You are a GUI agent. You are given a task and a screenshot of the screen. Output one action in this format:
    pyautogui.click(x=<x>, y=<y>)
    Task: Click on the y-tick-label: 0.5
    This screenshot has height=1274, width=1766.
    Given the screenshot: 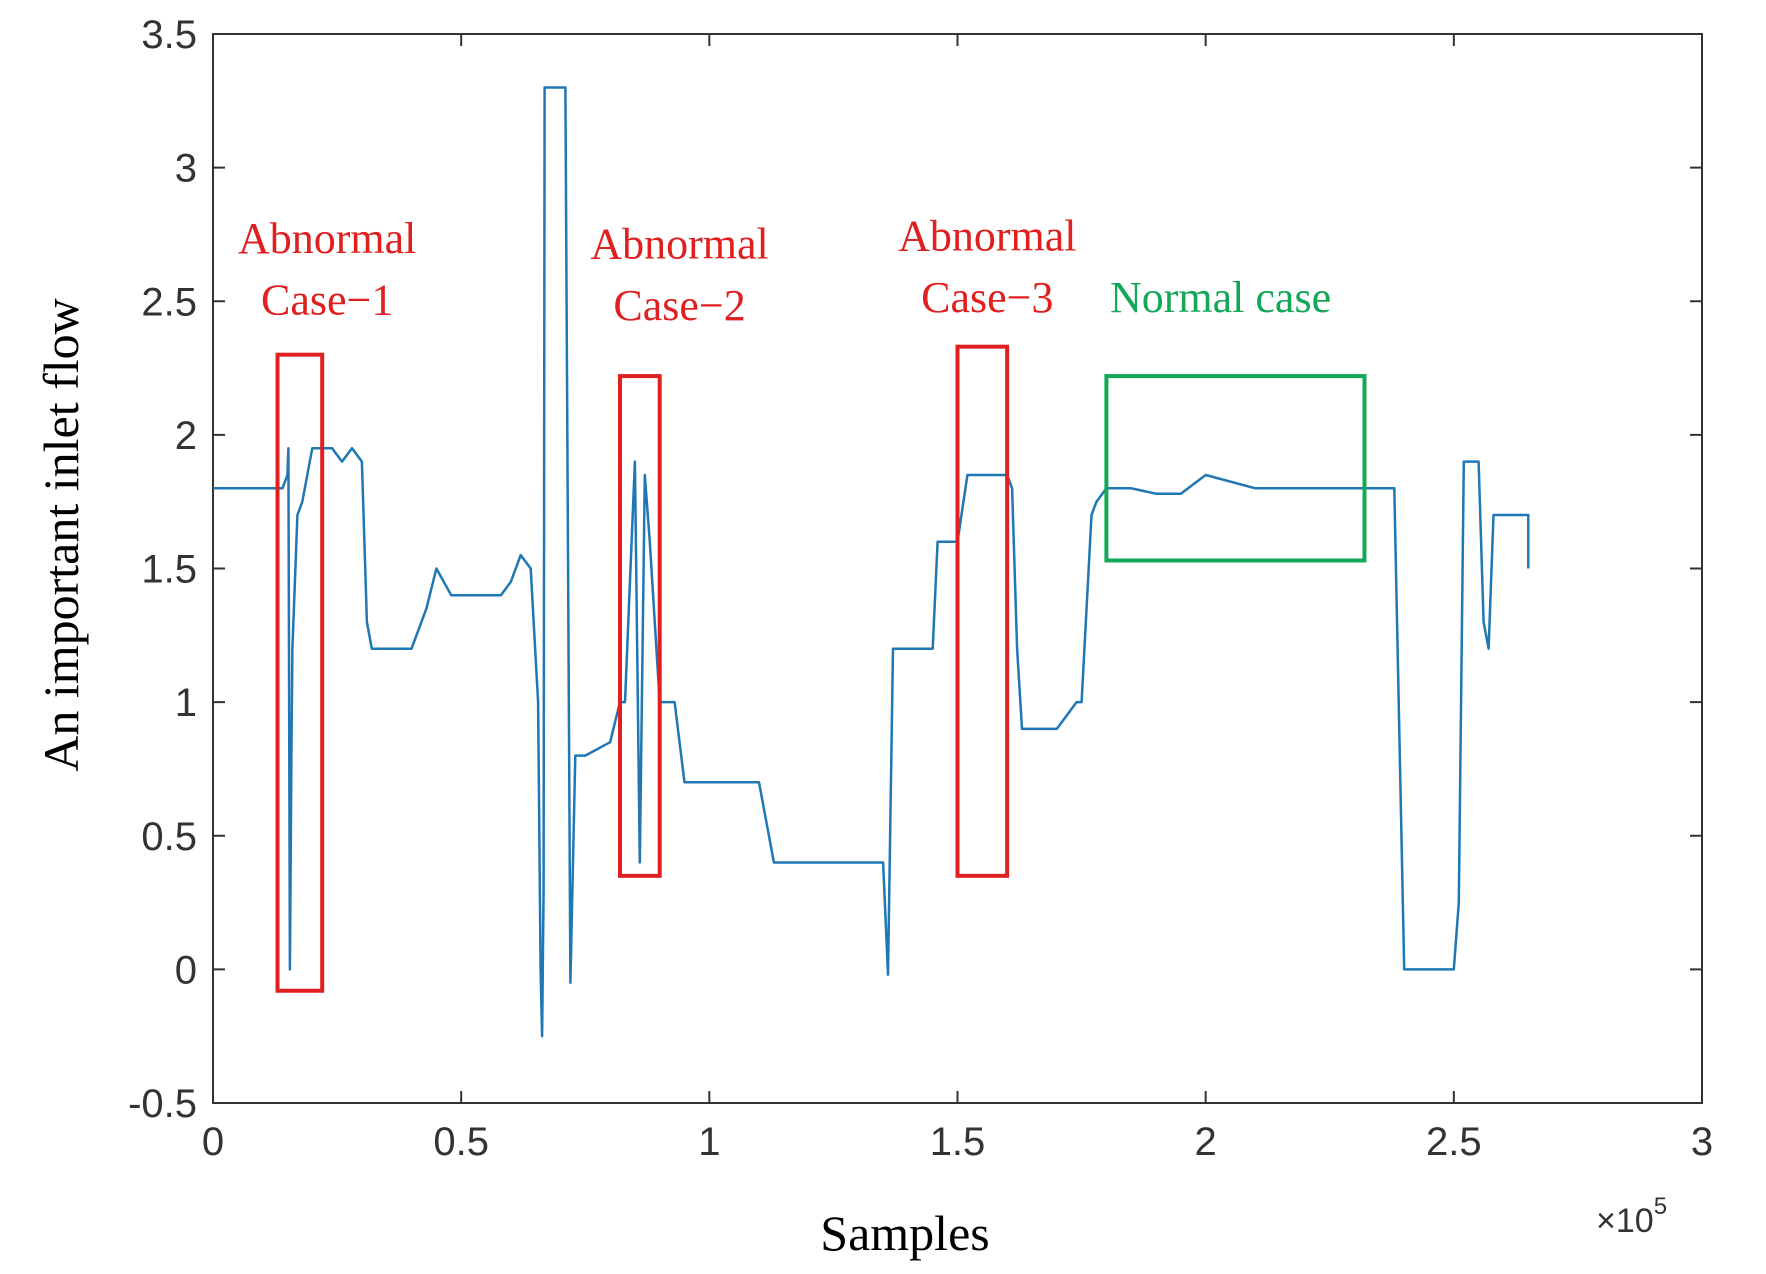 What is the action you would take?
    pyautogui.click(x=169, y=837)
    